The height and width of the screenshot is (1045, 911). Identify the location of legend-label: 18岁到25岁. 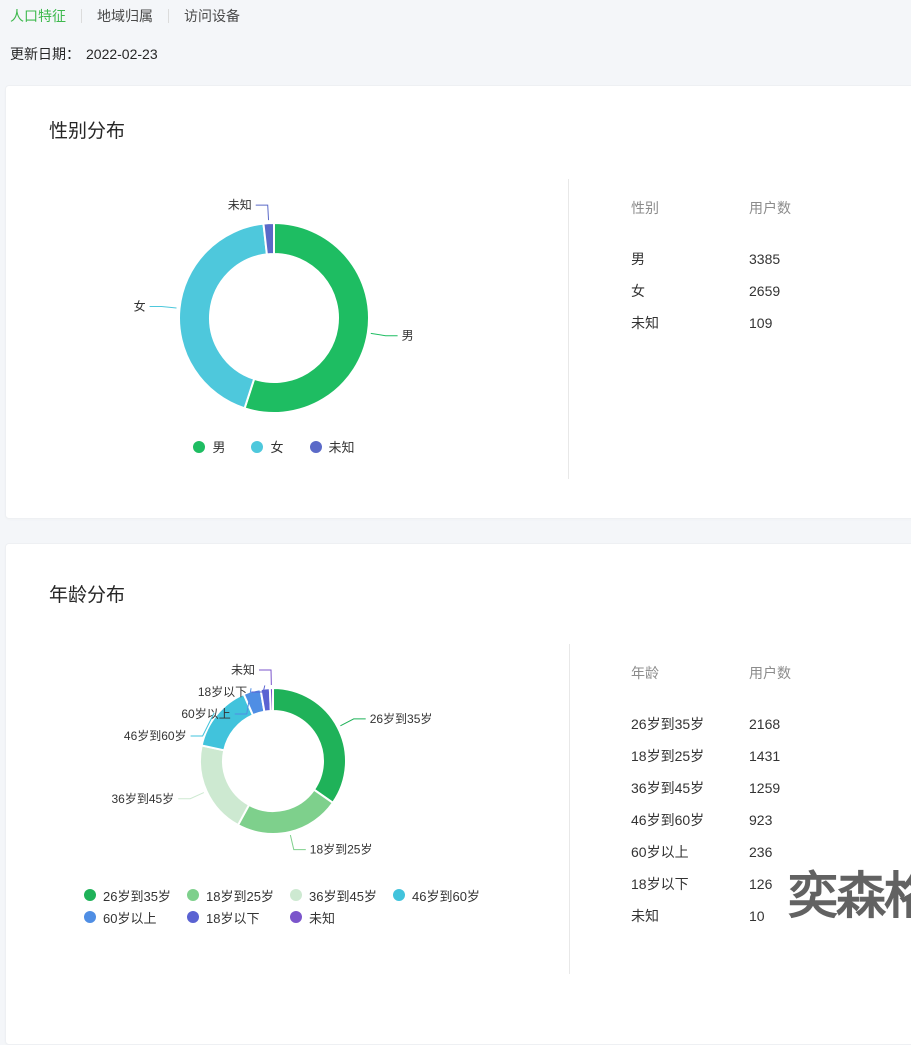
(240, 896).